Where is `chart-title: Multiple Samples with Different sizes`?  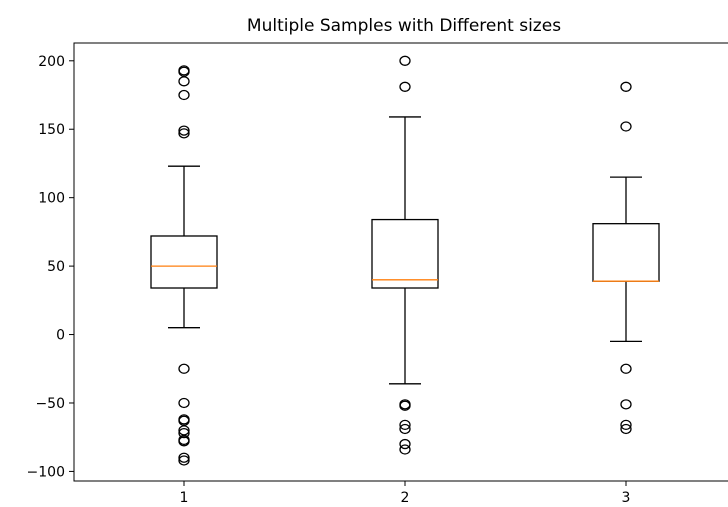
chart-title: Multiple Samples with Different sizes is located at coordinates (404, 26).